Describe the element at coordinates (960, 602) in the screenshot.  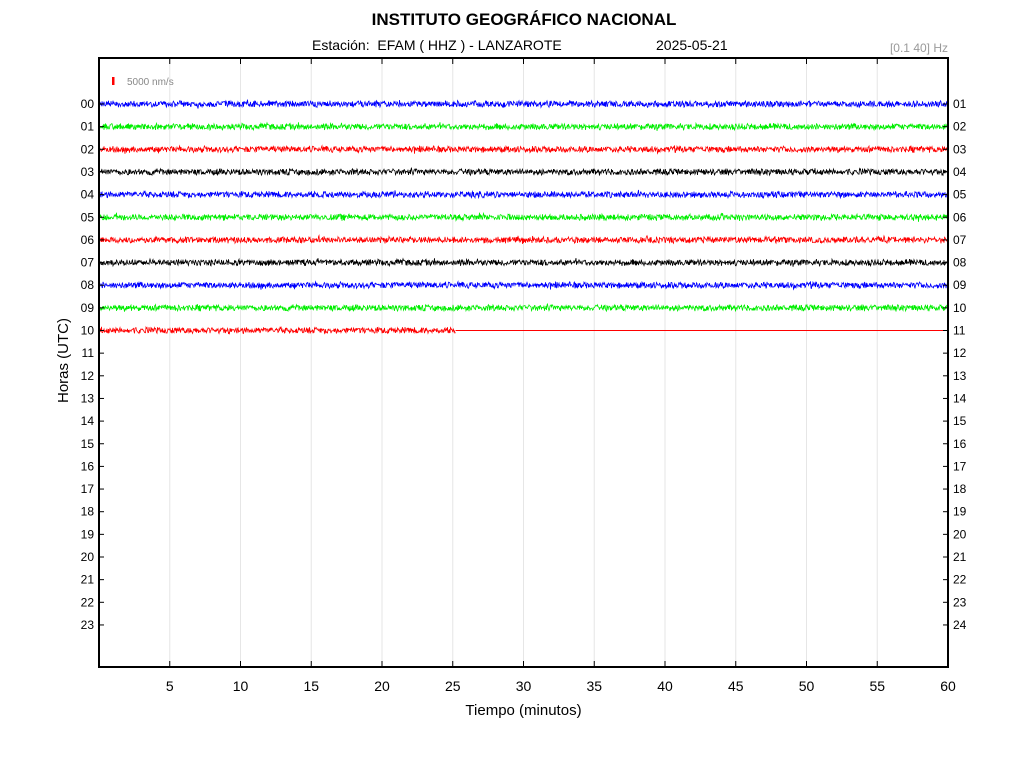
I see `y-tick-label-right: 23` at that location.